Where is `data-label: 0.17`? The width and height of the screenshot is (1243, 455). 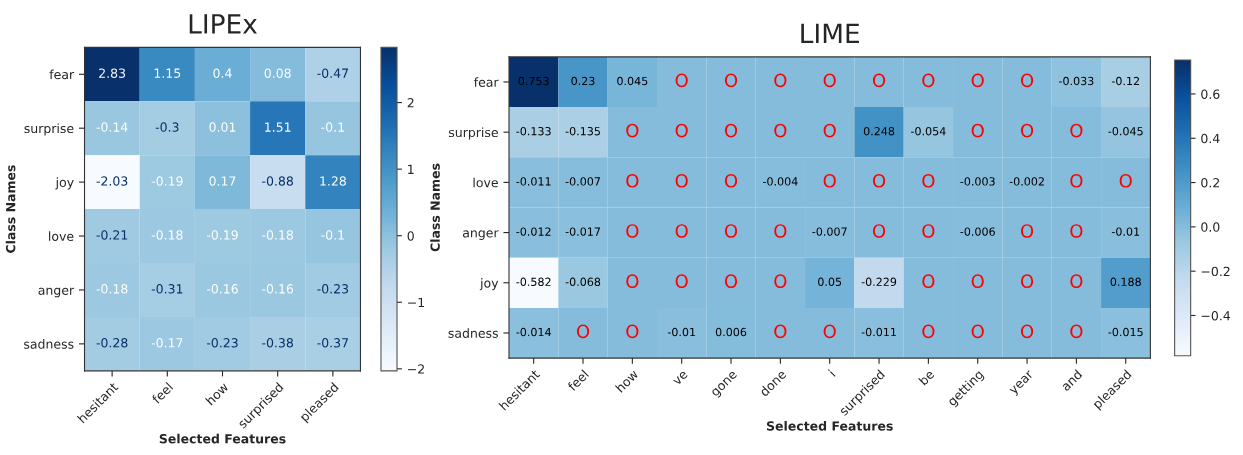
data-label: 0.17 is located at coordinates (222, 181).